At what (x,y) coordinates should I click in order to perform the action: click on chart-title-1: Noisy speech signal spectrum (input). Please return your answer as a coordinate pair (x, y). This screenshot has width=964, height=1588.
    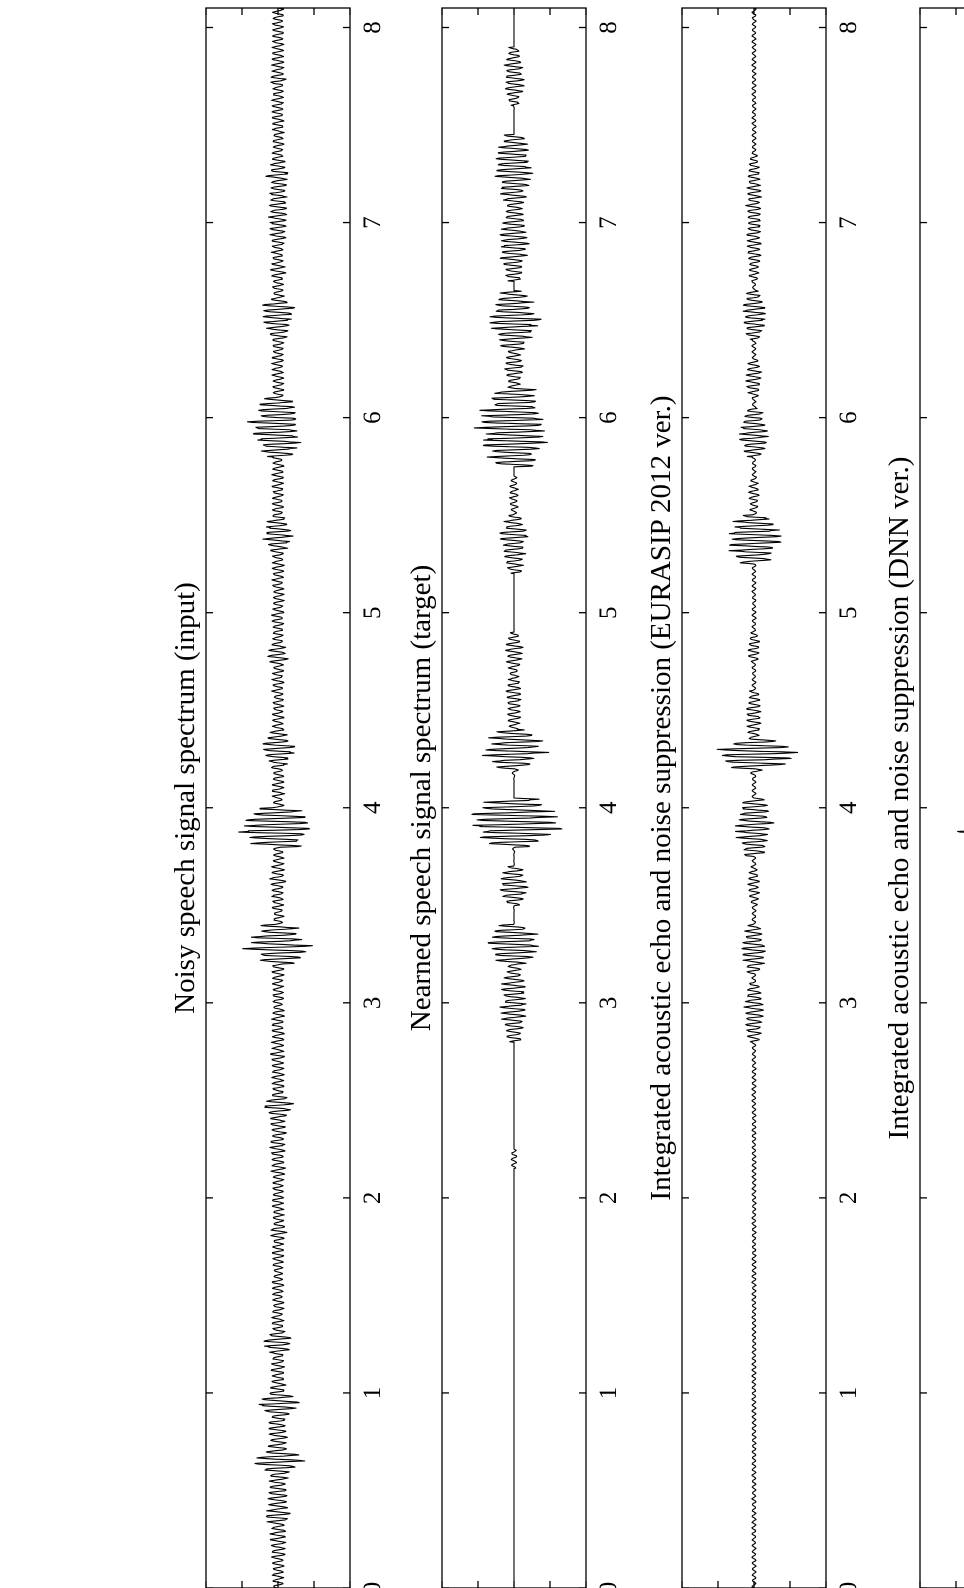
    Looking at the image, I should click on (185, 798).